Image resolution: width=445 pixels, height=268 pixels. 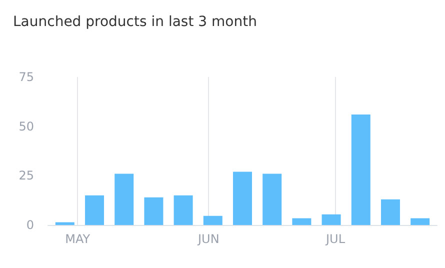 I want to click on y-tick-label: 0, so click(x=30, y=225).